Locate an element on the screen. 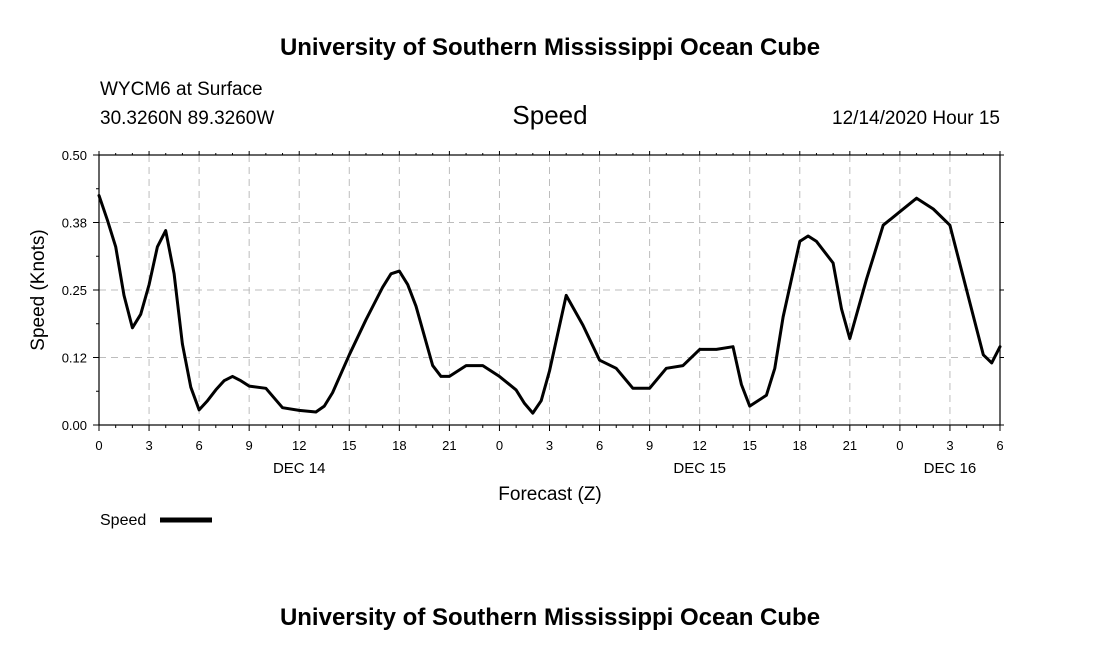 Image resolution: width=1100 pixels, height=650 pixels. date-labels: DEC 14 DEC 15 DEC 16 is located at coordinates (624, 468).